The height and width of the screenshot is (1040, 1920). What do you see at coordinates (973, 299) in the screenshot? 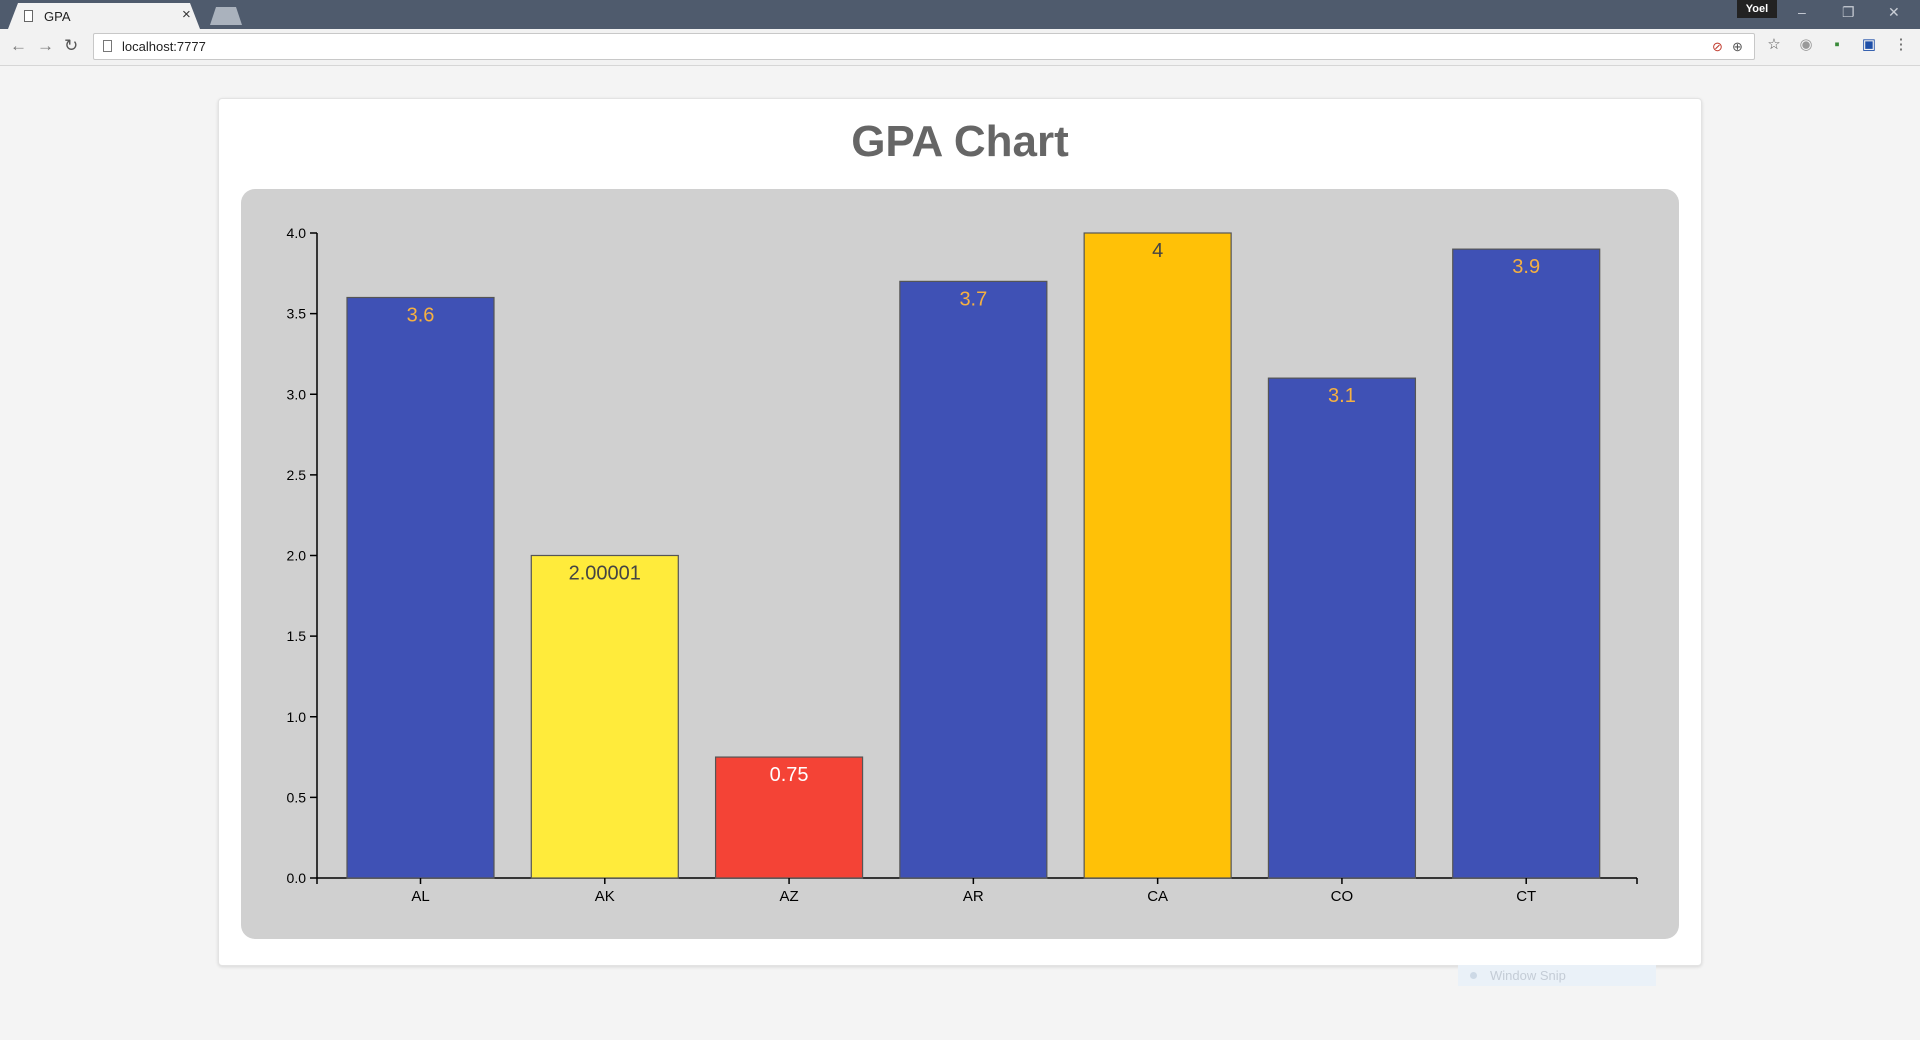
I see `bar-value-label: 3.7` at bounding box center [973, 299].